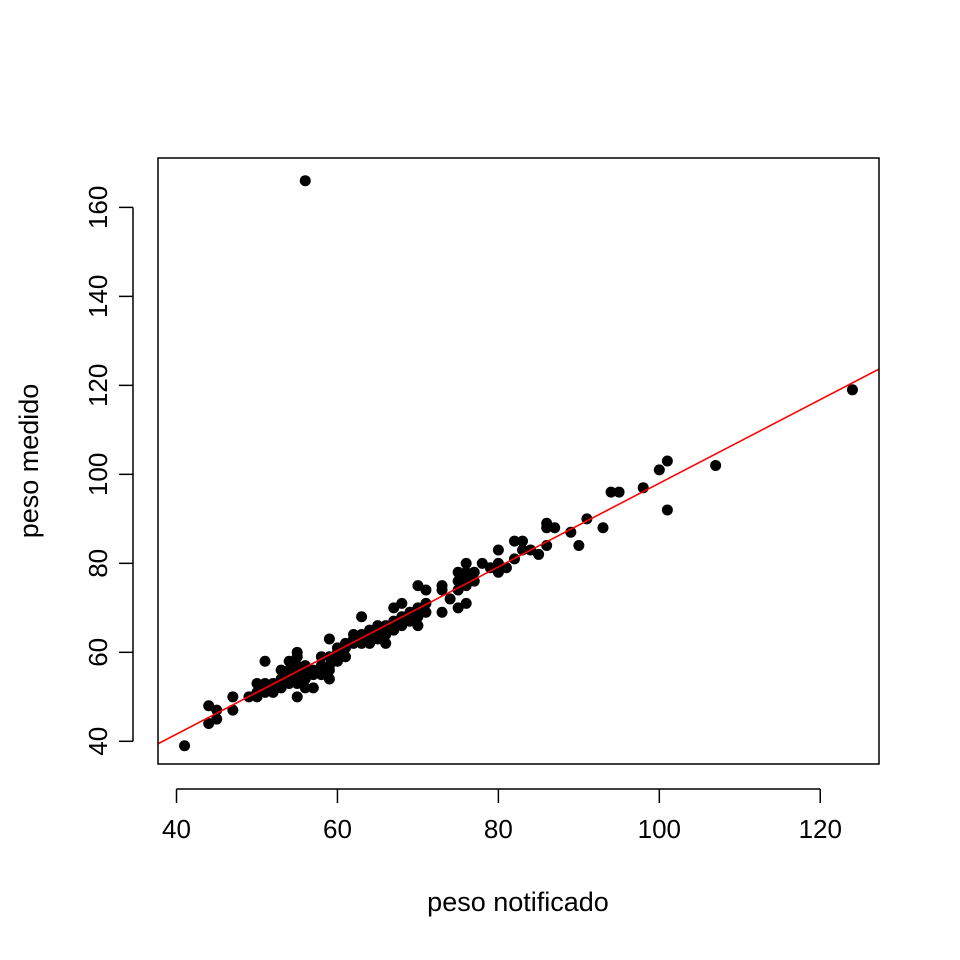 Image resolution: width=960 pixels, height=960 pixels. I want to click on y-tick-label: 120, so click(98, 385).